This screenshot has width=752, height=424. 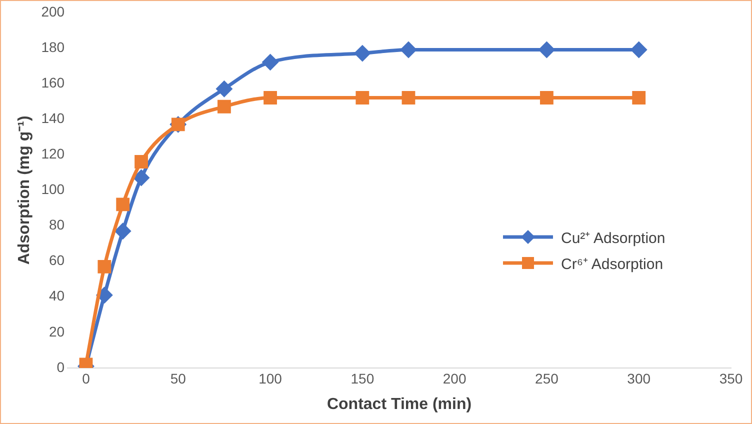 What do you see at coordinates (178, 378) in the screenshot?
I see `x-tick-label: 50` at bounding box center [178, 378].